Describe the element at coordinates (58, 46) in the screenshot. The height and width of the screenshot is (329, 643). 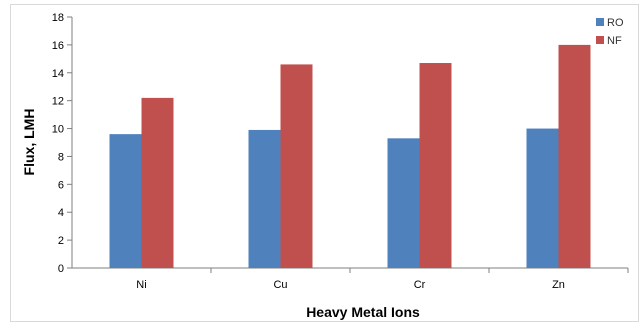
I see `y-tick-label: 16` at that location.